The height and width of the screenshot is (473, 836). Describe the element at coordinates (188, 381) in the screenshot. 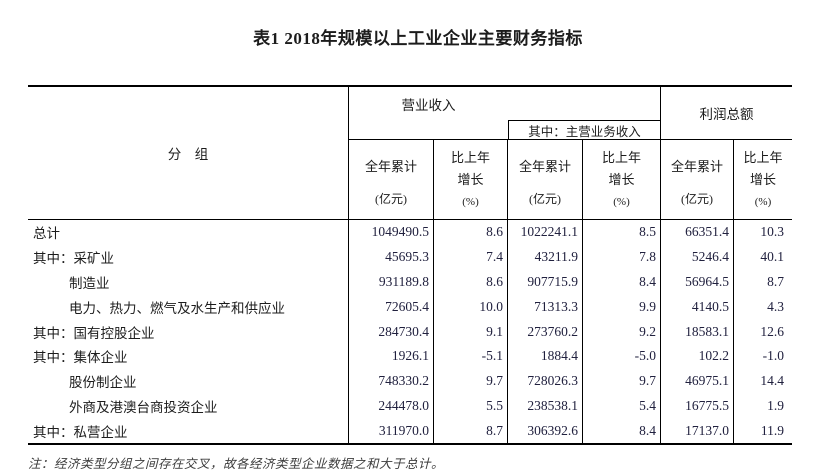

I see `row-label-shareholding: 股份制企业` at that location.